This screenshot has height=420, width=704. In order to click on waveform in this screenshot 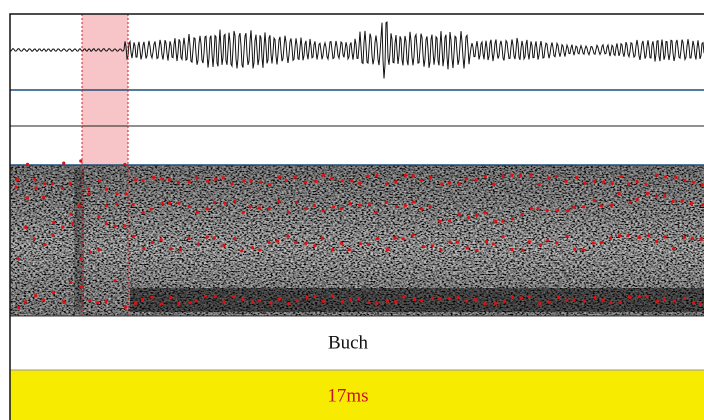, I will do `click(356, 50)`.